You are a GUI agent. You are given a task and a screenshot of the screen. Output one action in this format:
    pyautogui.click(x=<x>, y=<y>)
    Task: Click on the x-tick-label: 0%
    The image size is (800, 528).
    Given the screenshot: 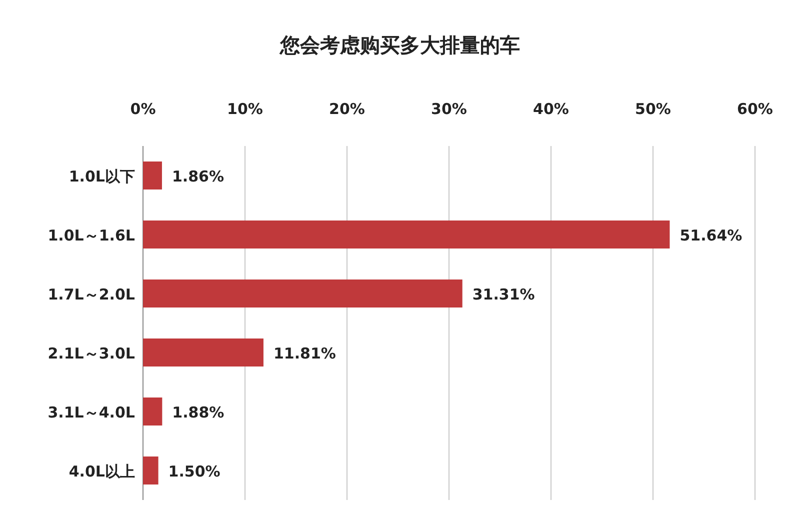 What is the action you would take?
    pyautogui.click(x=143, y=109)
    